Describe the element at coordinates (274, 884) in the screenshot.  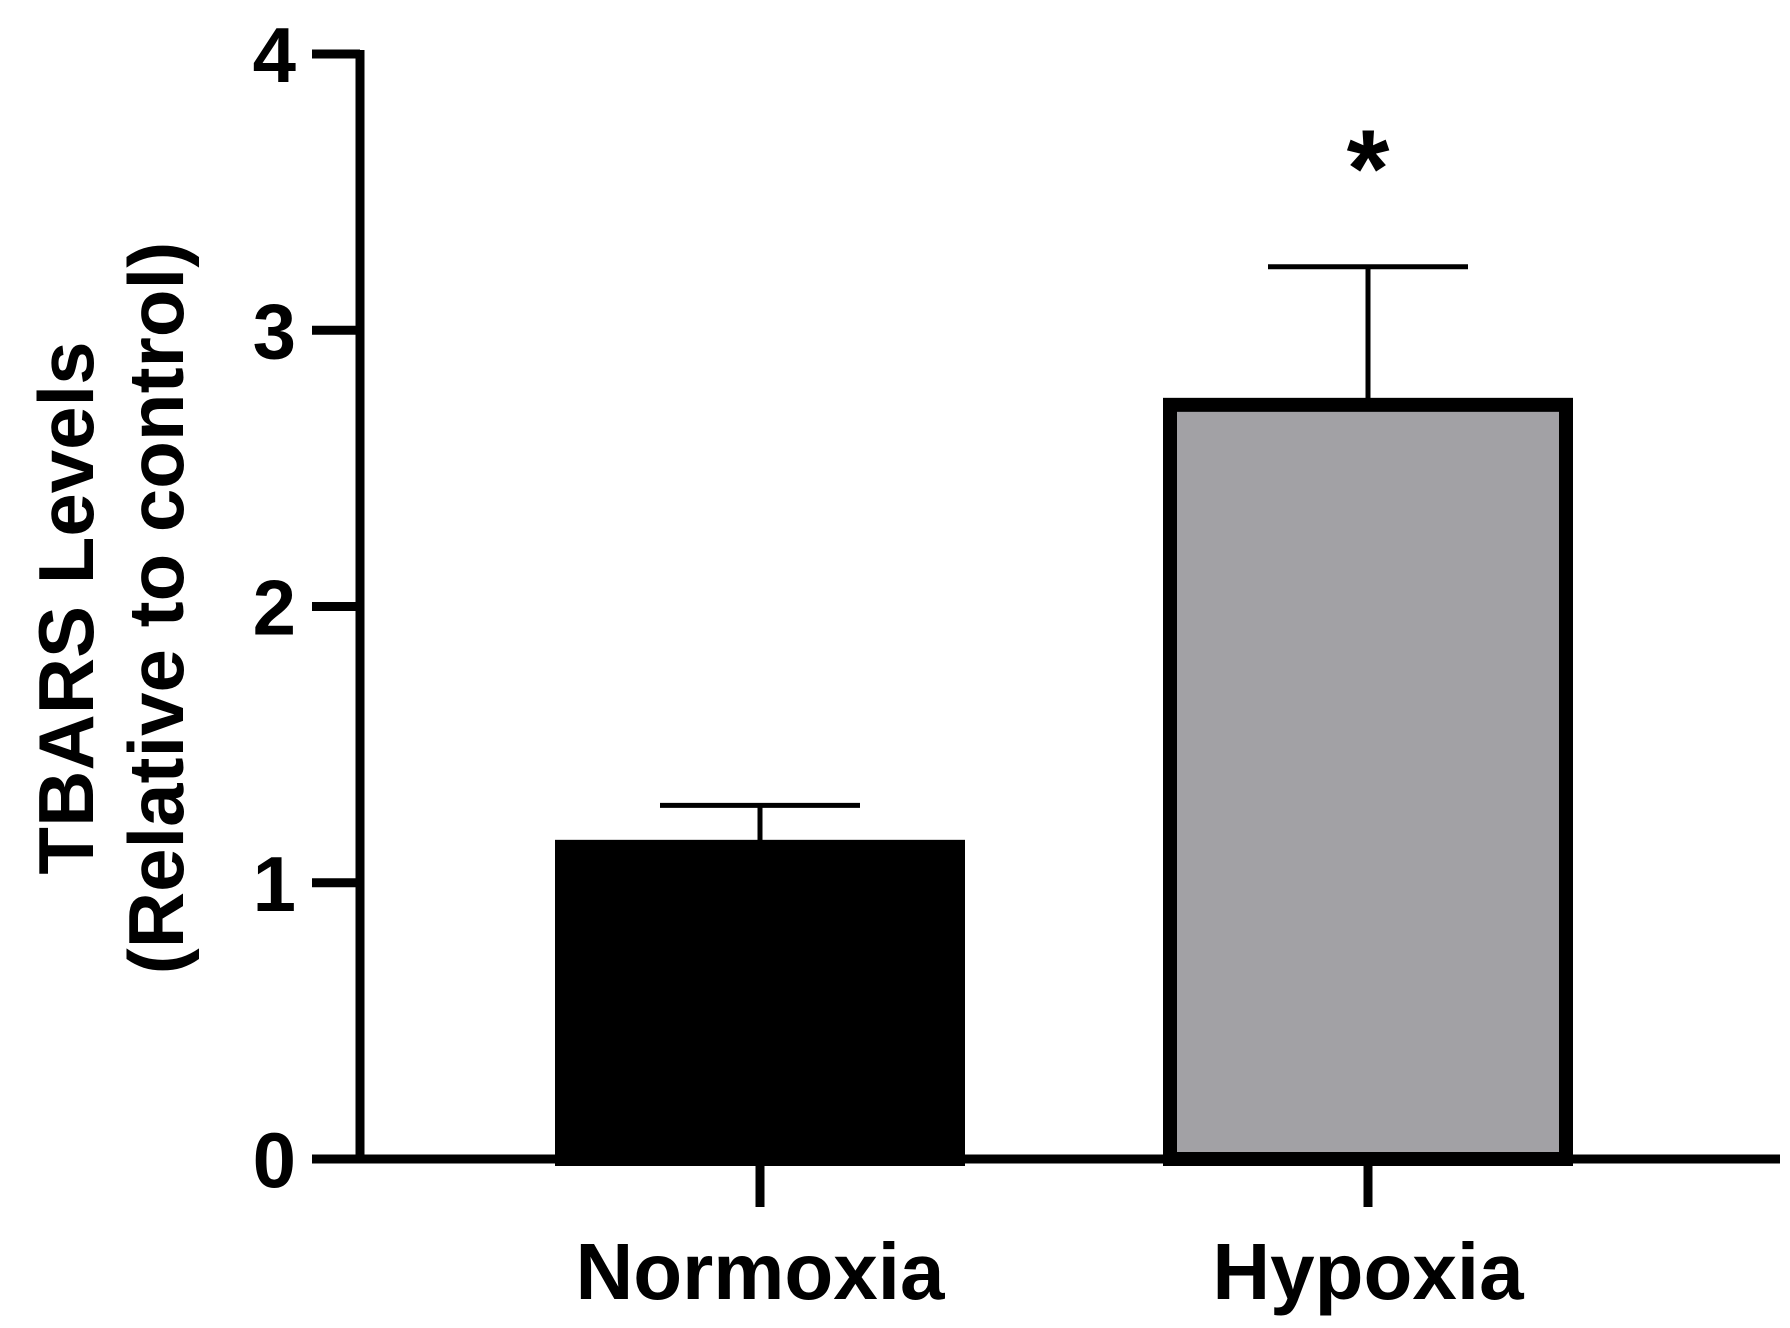
I see `y-tick-label-1: 1` at that location.